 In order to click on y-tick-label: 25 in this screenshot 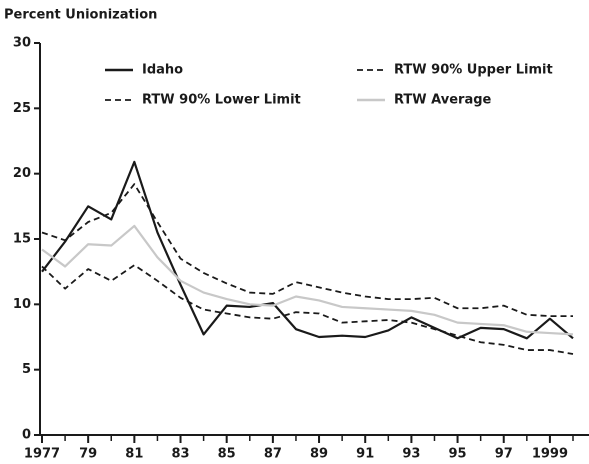, I will do `click(22, 108)`.